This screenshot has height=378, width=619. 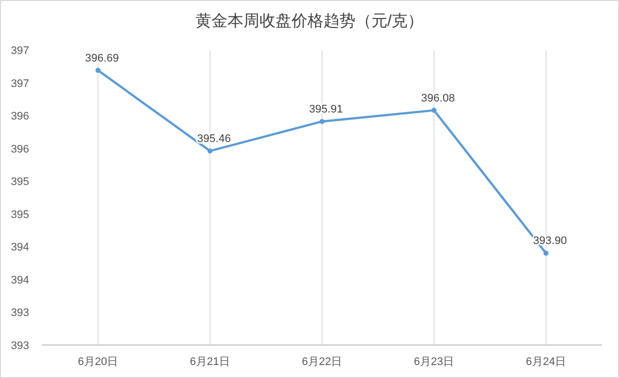 I want to click on data-label: 396.08, so click(x=438, y=98).